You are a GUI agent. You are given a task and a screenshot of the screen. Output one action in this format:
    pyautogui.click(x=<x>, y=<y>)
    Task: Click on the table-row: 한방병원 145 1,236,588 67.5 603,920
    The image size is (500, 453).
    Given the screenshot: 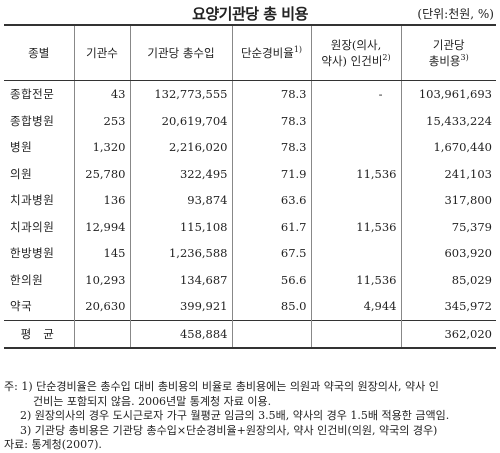 What is the action you would take?
    pyautogui.click(x=250, y=253)
    